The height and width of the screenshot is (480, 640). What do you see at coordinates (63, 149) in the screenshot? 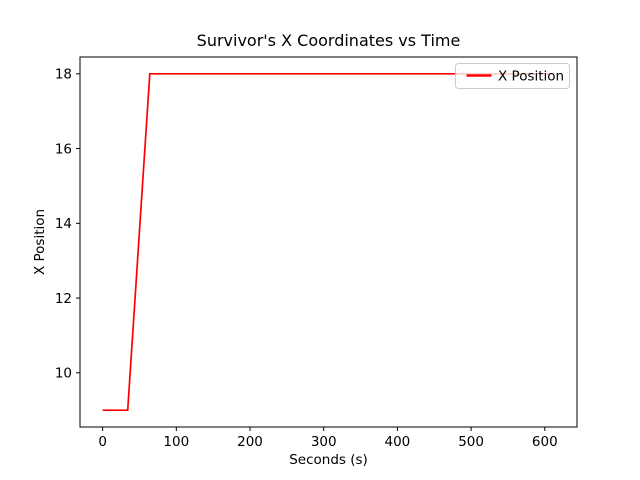
I see `y-tick-label: 16` at bounding box center [63, 149].